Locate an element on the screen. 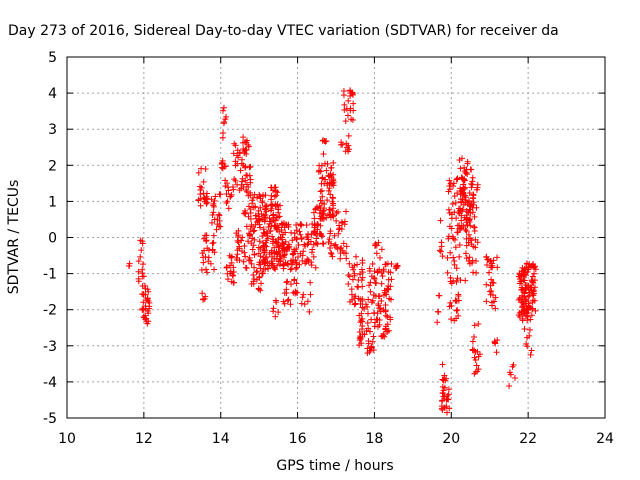 The image size is (640, 480). y-tick-label: -2 is located at coordinates (50, 311).